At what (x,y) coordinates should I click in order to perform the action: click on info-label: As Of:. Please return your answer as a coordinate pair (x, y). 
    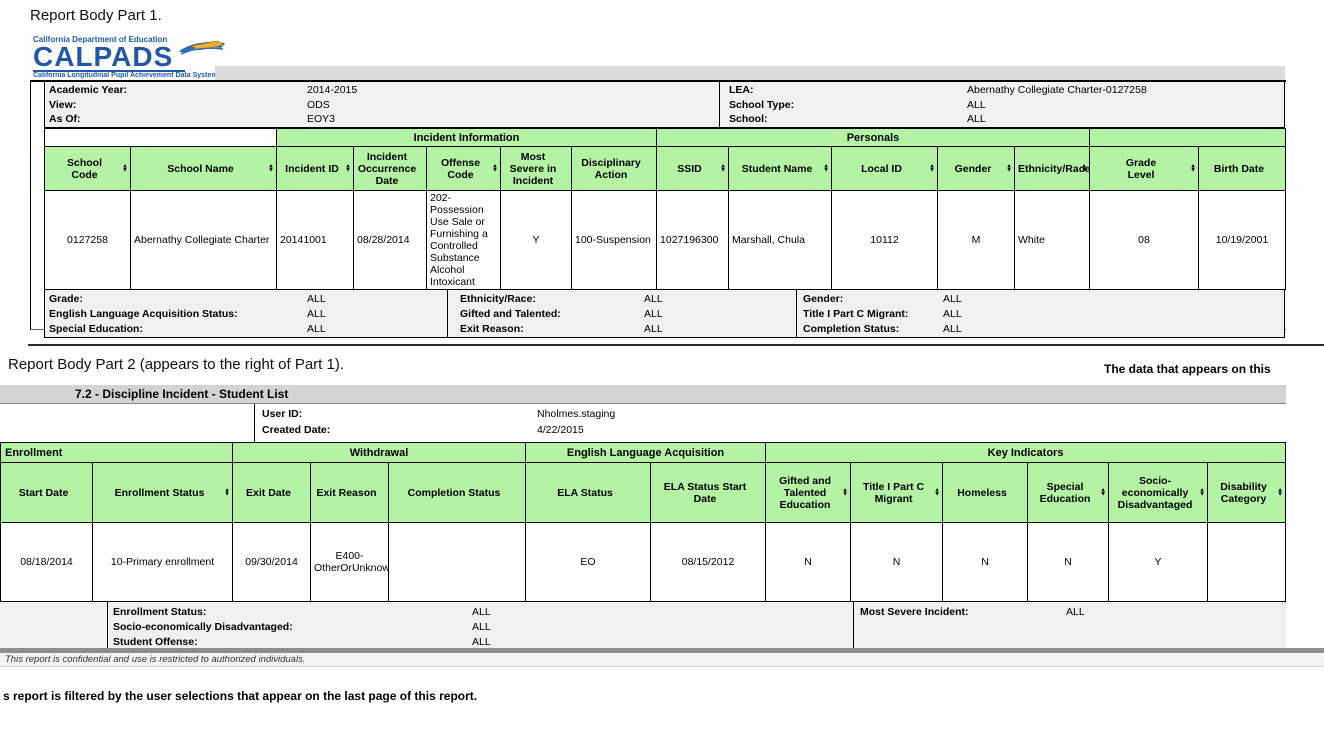
    Looking at the image, I should click on (65, 119).